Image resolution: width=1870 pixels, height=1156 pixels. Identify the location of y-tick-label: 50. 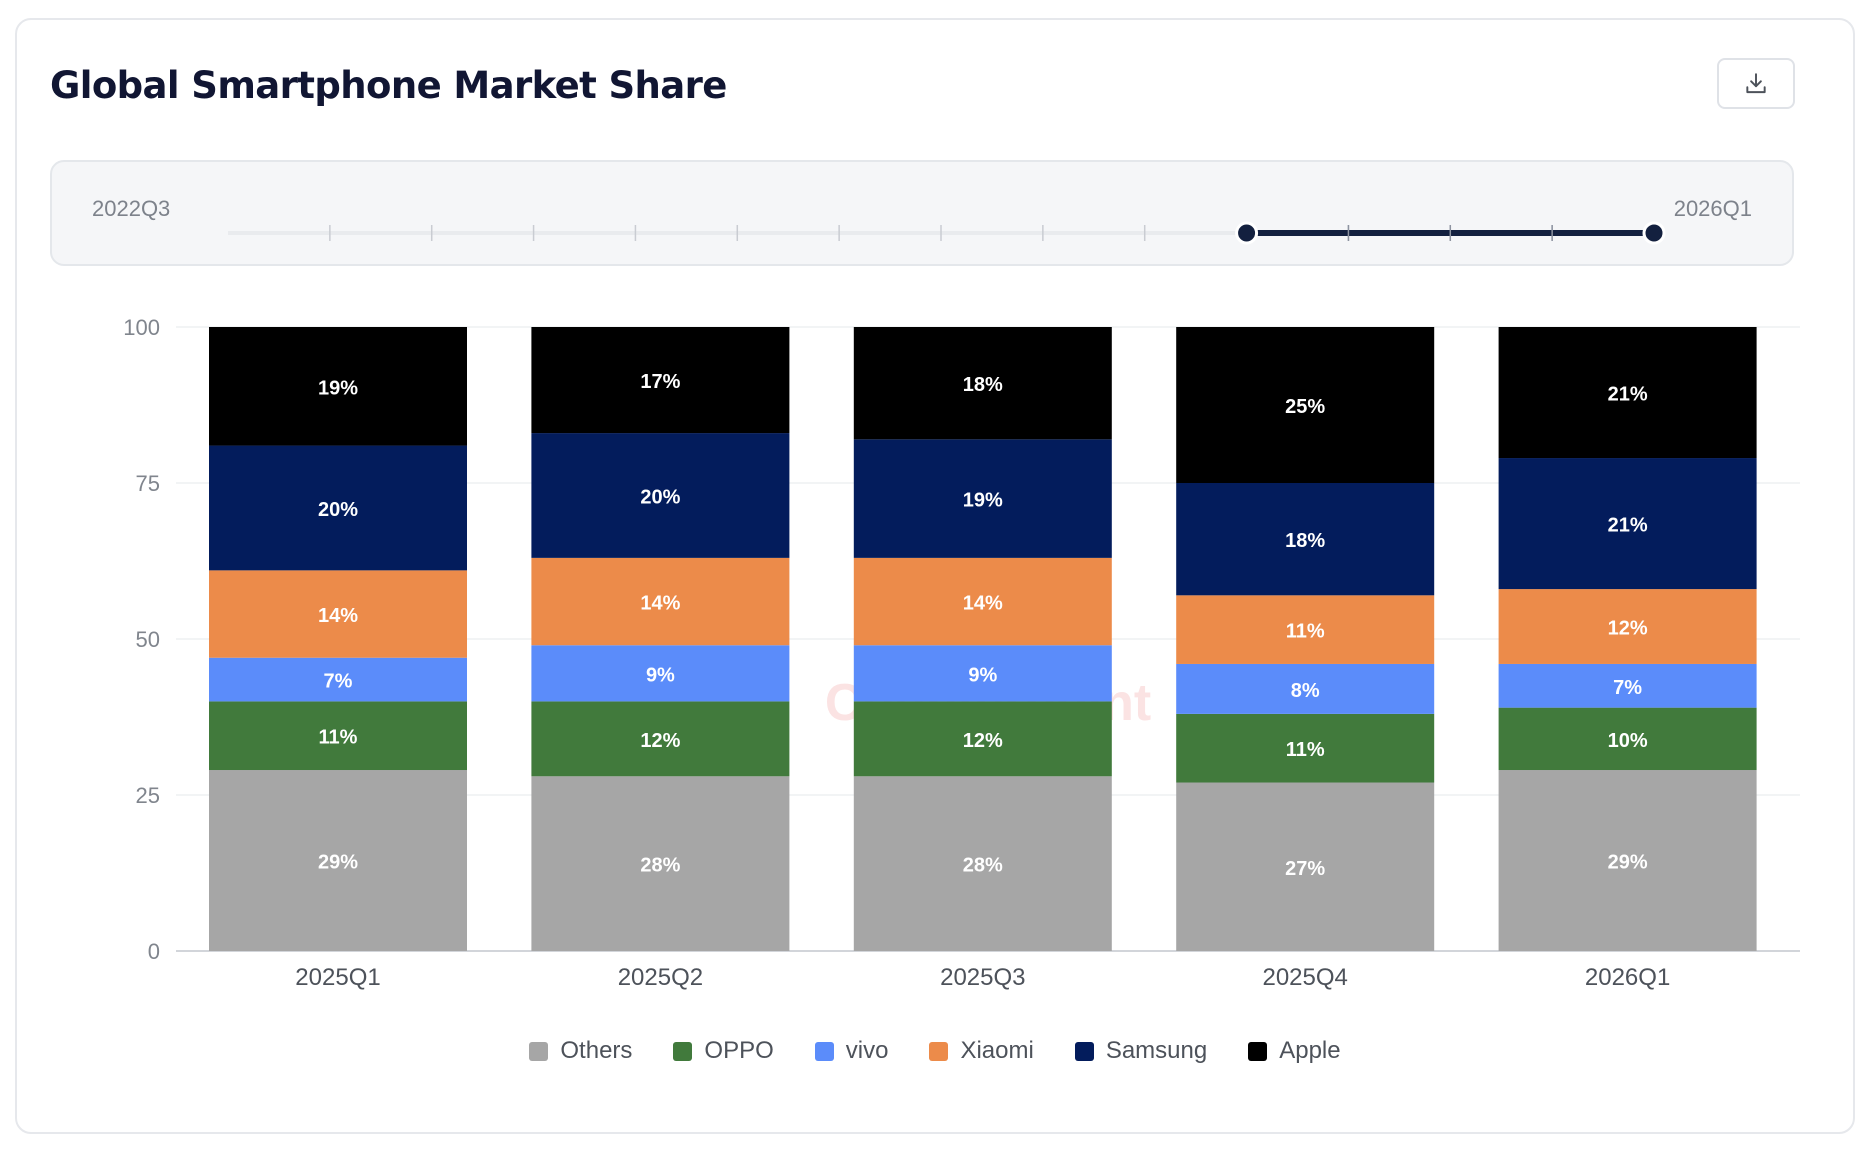
(148, 639).